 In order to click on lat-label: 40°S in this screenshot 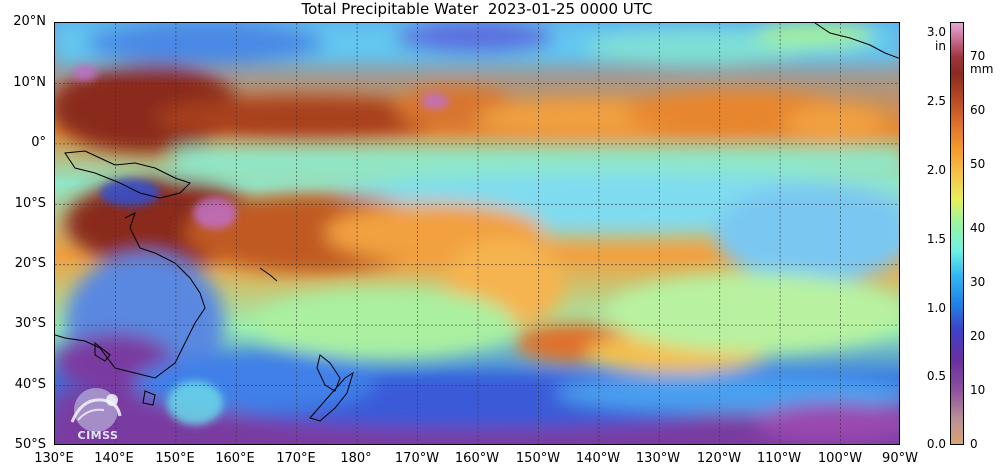, I will do `click(30, 384)`.